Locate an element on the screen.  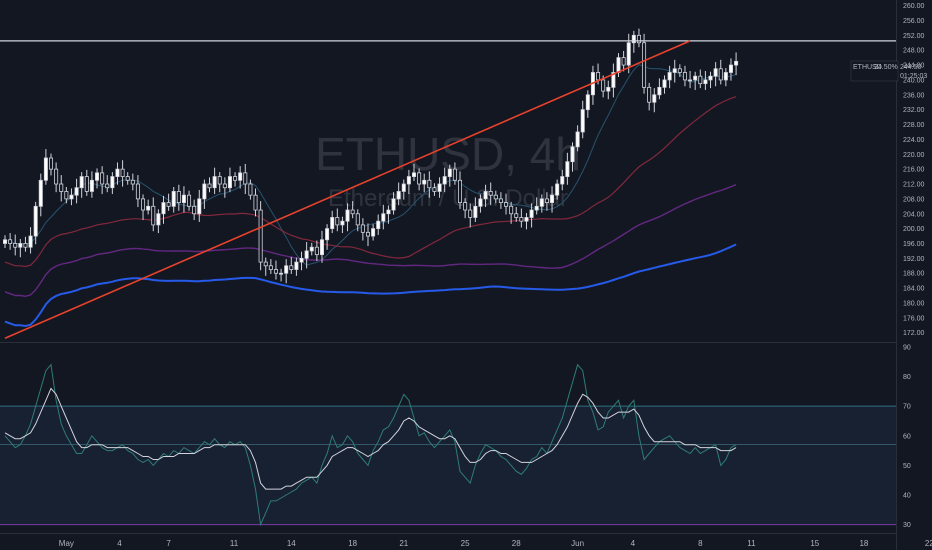
time-tick-label: 8 is located at coordinates (700, 543).